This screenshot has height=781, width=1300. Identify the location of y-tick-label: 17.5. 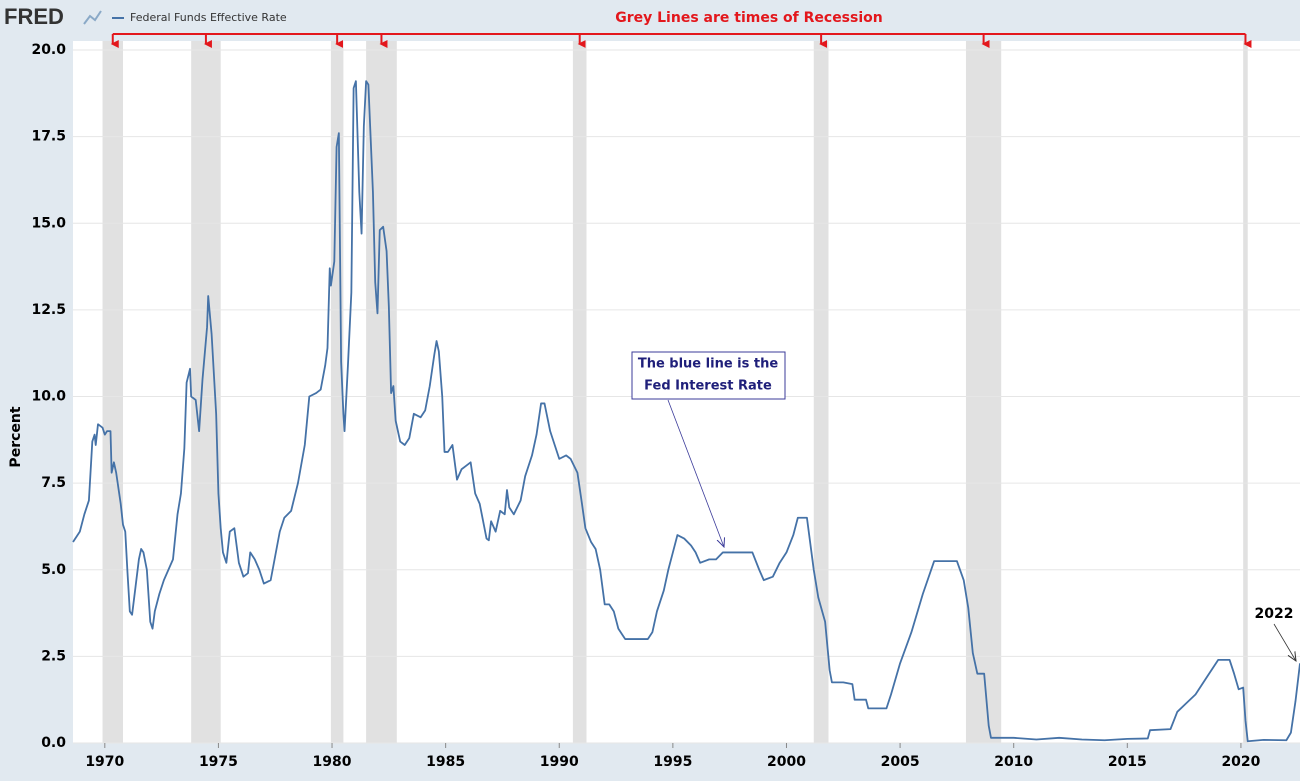
(48, 137).